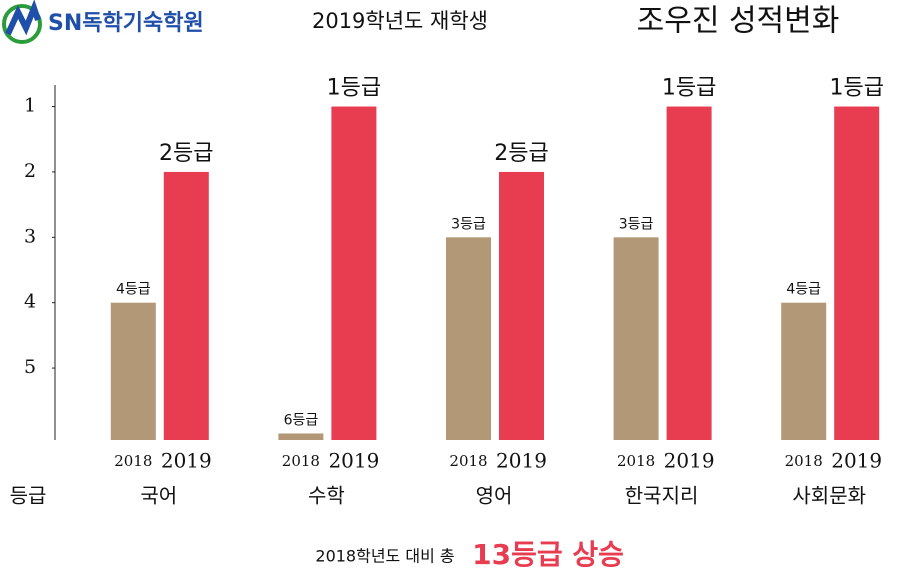 The height and width of the screenshot is (577, 913). What do you see at coordinates (384, 556) in the screenshot?
I see `footer-text: 2018학년도 대비 총` at bounding box center [384, 556].